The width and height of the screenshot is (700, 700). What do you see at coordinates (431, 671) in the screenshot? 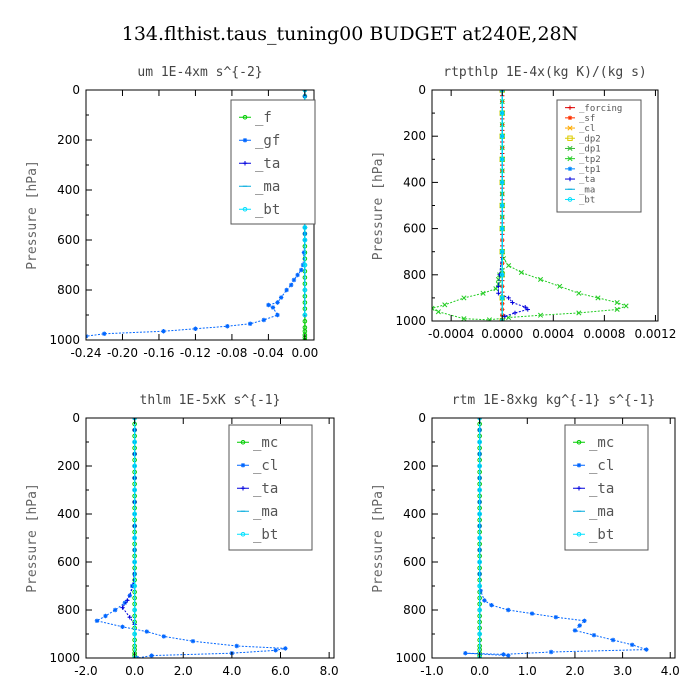
I see `x-tick-label: -1.0` at bounding box center [431, 671].